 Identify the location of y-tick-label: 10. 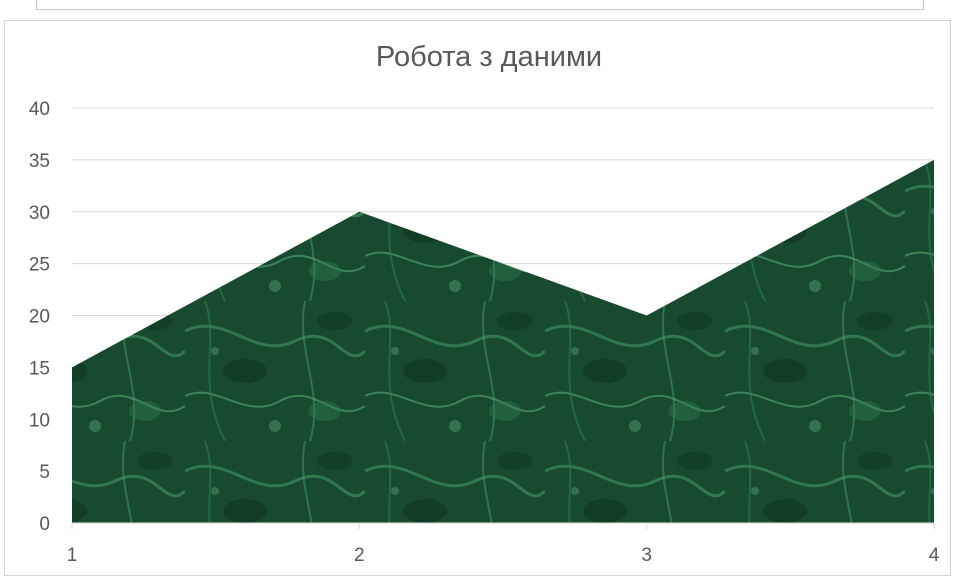
(39, 420).